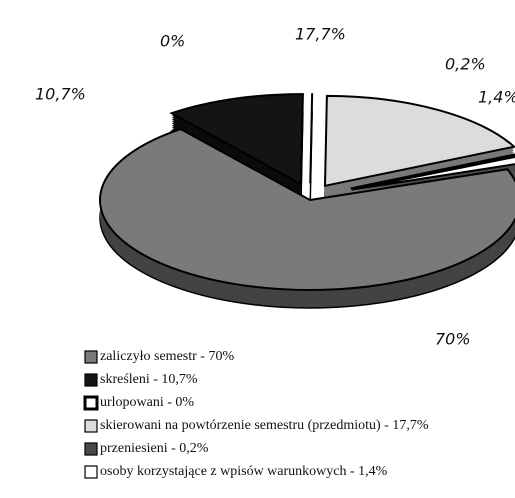  Describe the element at coordinates (154, 448) in the screenshot. I see `legend-label: przeniesieni - 0,2%` at that location.